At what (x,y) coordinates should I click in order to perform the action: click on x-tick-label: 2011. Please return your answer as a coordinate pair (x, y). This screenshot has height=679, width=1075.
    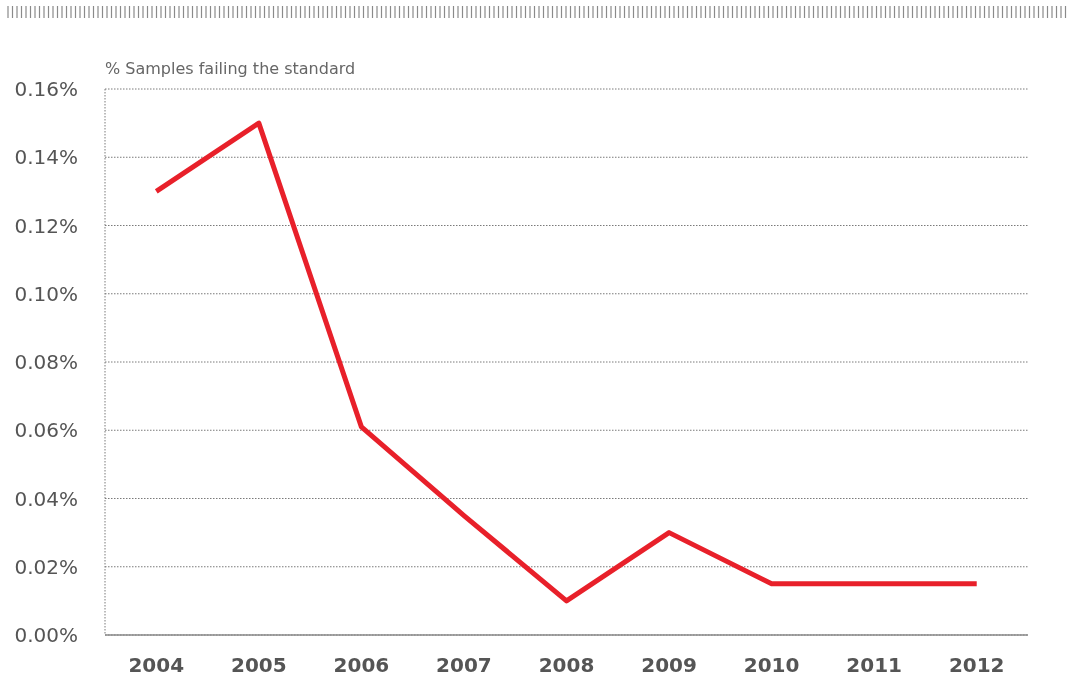
    Looking at the image, I should click on (874, 665).